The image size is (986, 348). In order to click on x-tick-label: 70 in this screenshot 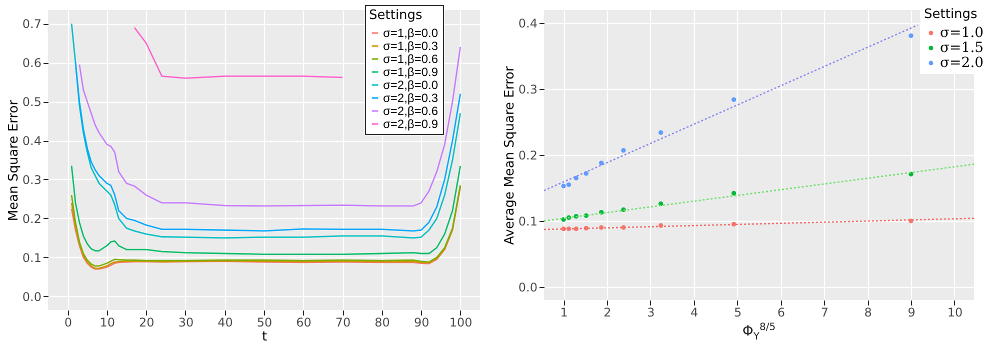, I will do `click(343, 323)`.